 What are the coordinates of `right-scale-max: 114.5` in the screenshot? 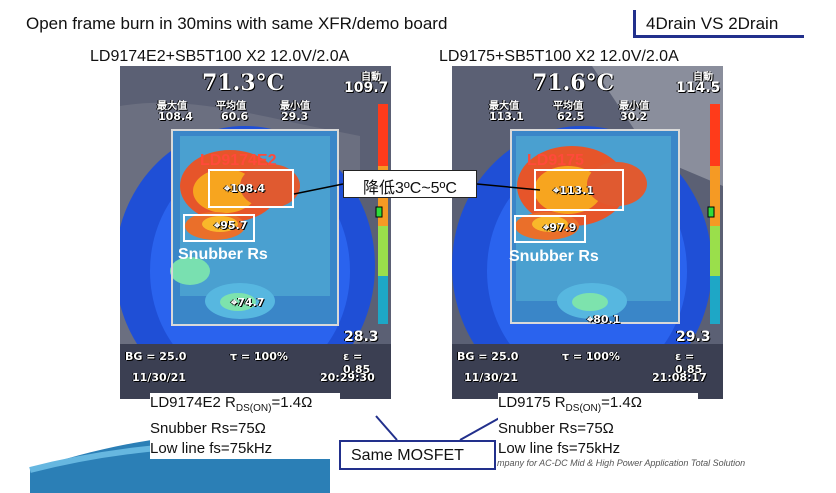 It's located at (698, 88).